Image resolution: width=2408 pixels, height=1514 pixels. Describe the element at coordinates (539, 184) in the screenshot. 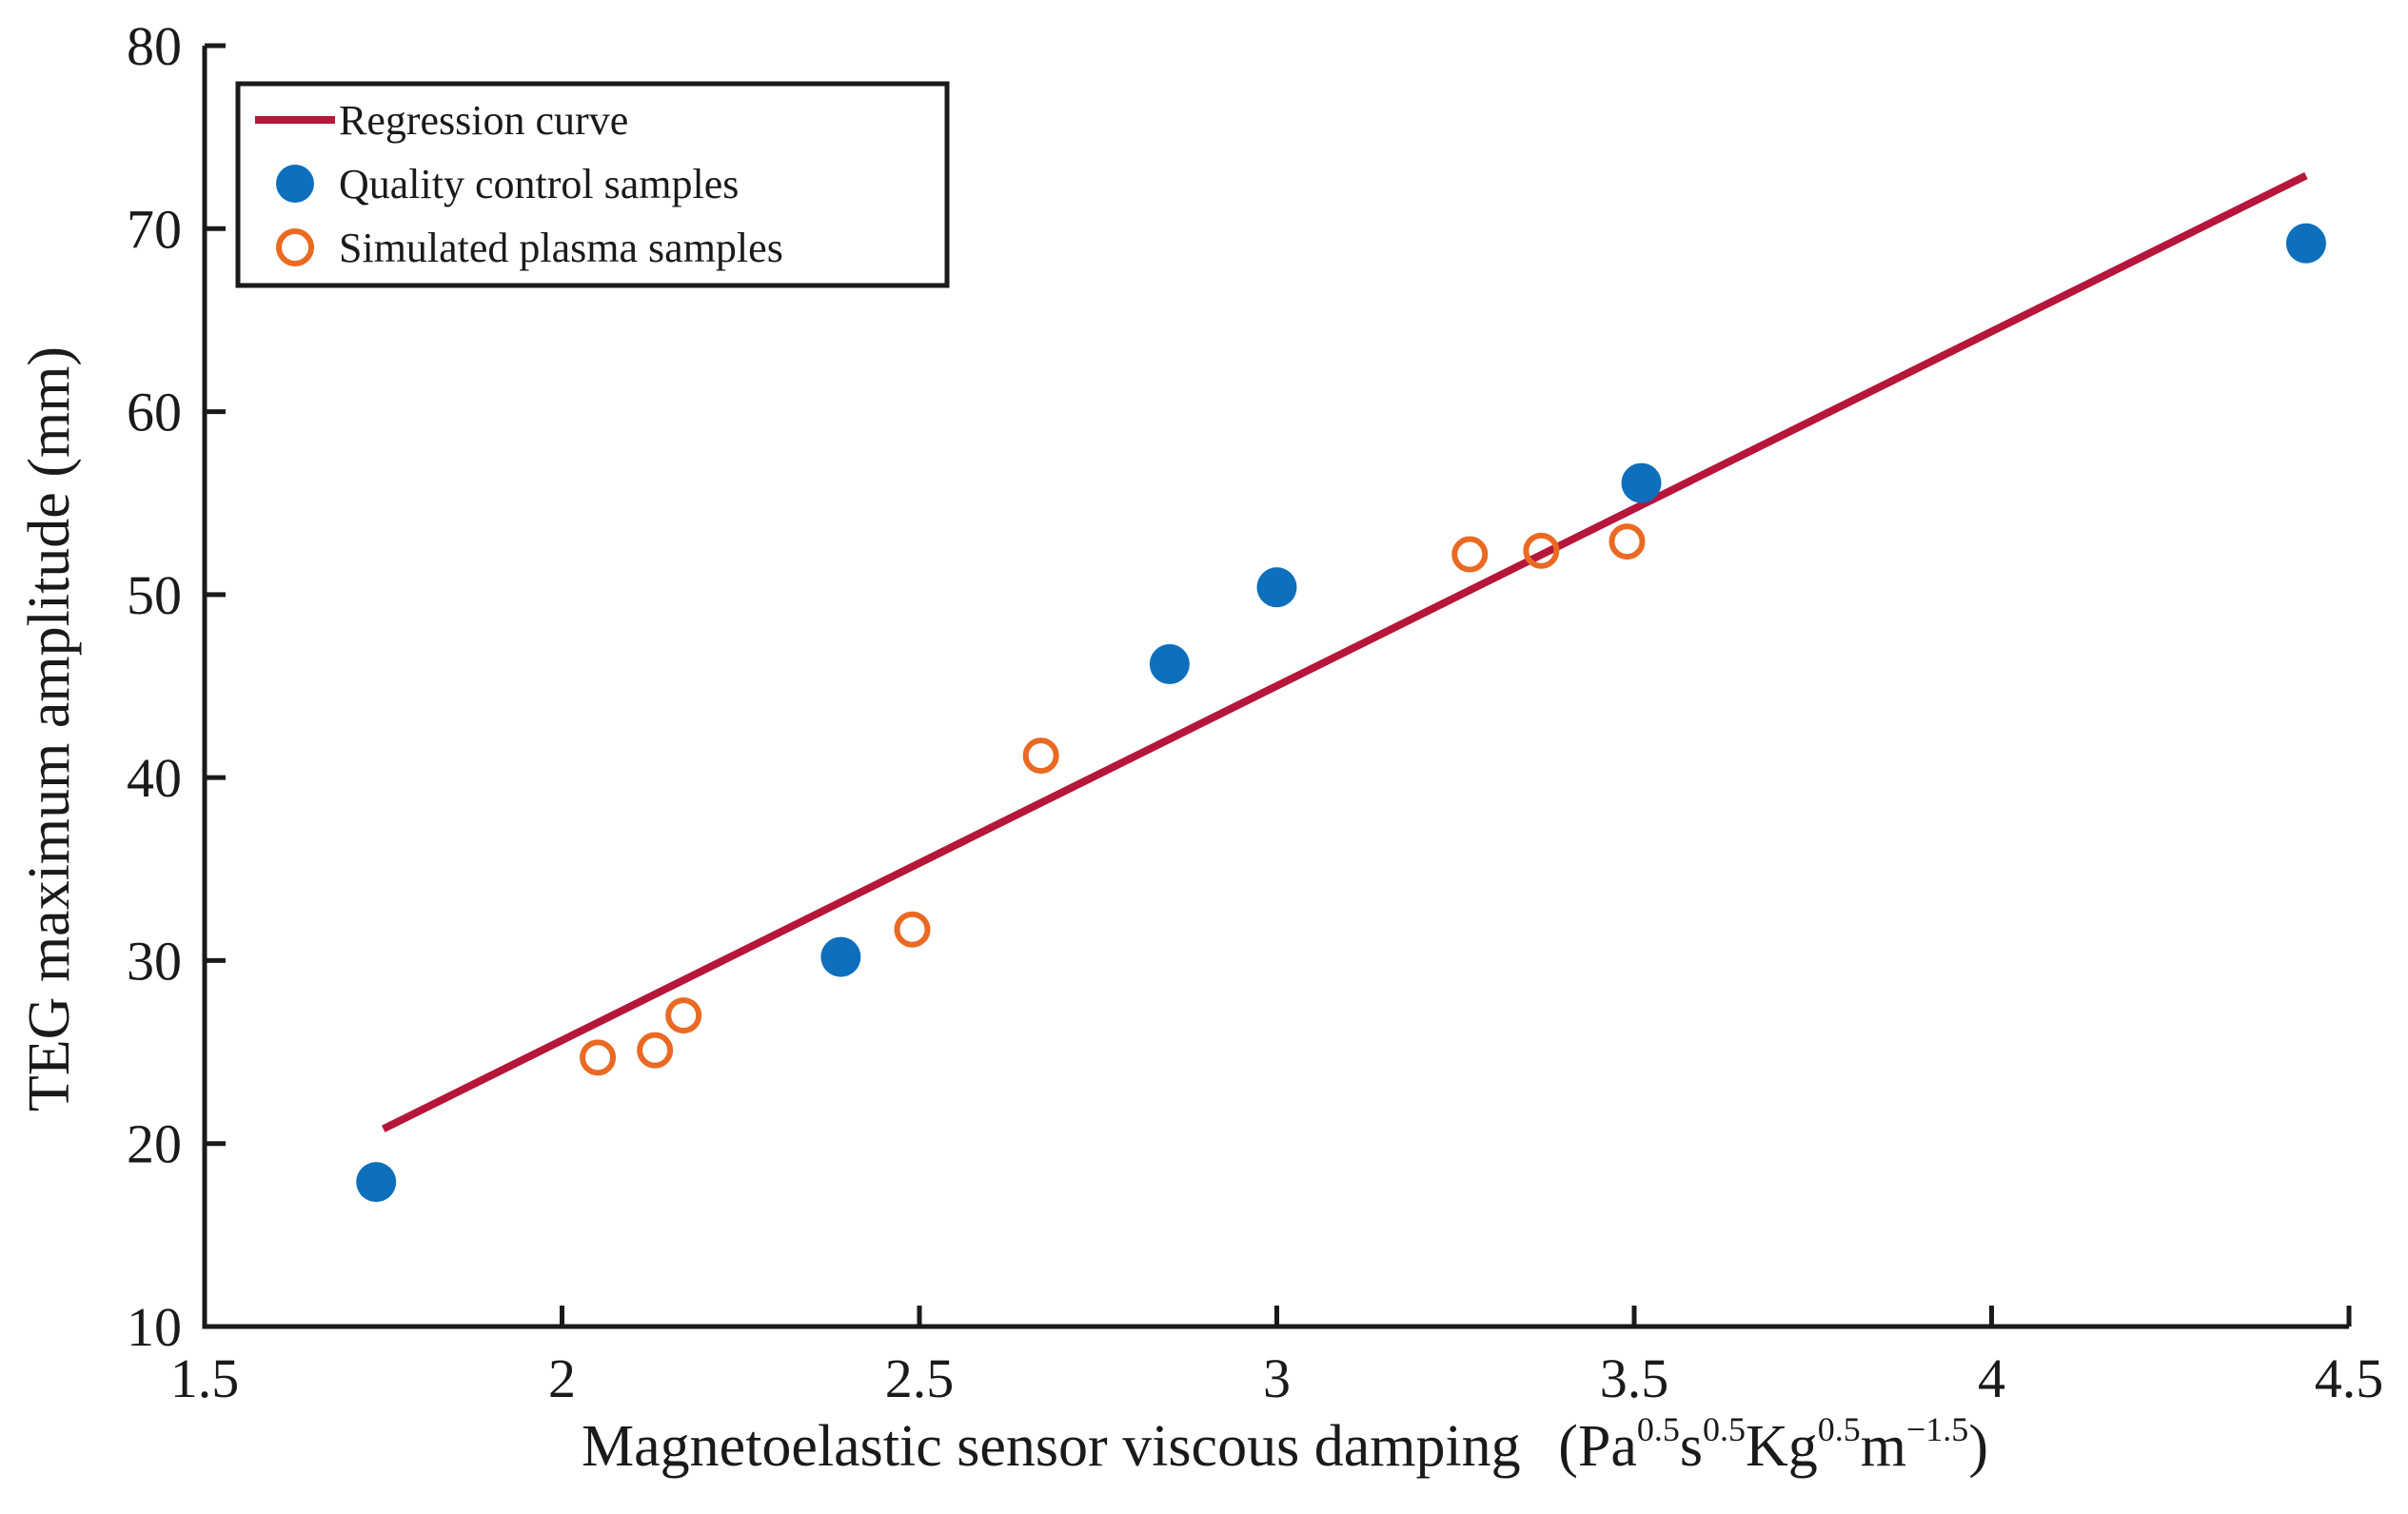

I see `legend-label-quality: Quality control samples` at that location.